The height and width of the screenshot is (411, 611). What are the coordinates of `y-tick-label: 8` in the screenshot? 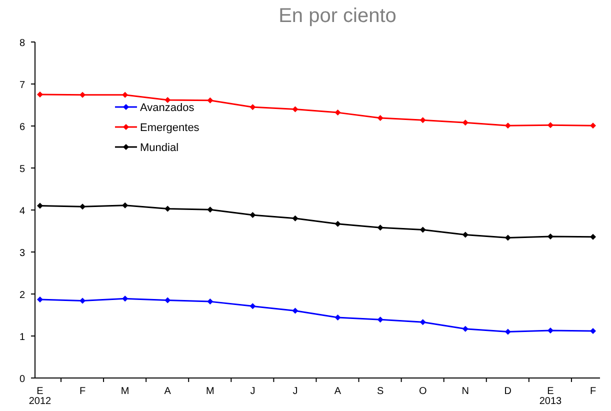 It's located at (22, 43).